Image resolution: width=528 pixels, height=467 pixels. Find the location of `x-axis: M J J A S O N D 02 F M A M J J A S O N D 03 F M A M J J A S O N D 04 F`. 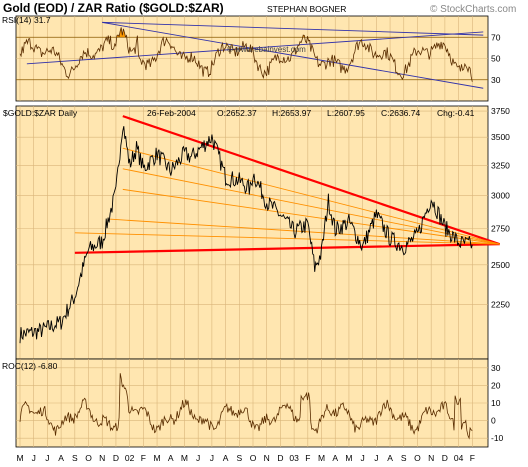

x-axis: M J J A S O N D 02 F M A M J J A S O N D 03 F M A M J J A S O N D 04 F is located at coordinates (245, 458).